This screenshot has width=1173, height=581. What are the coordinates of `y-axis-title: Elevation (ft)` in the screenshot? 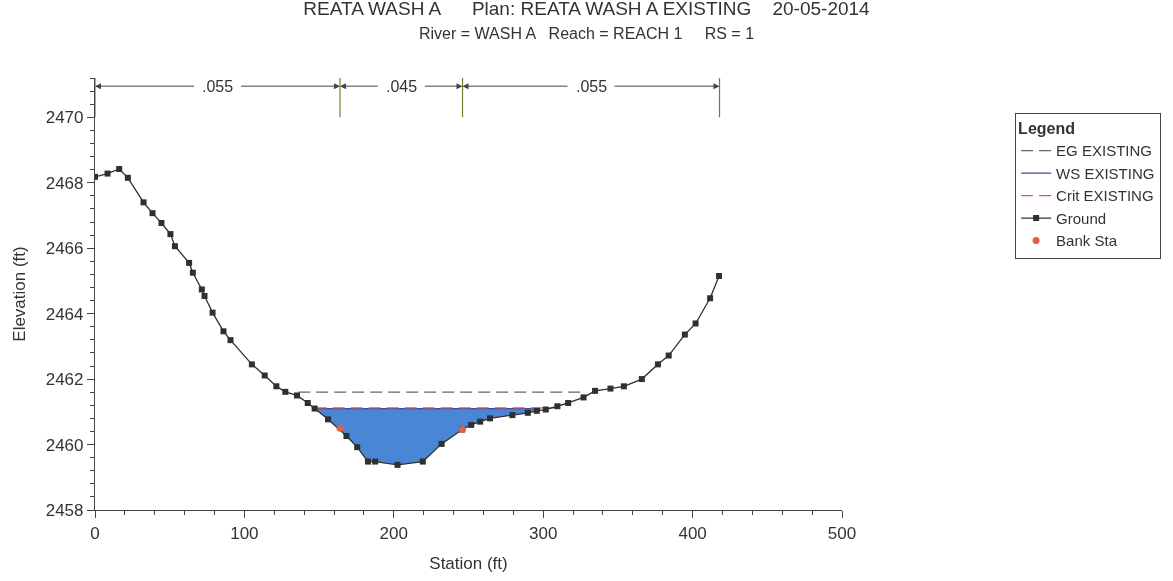 It's located at (20, 294).